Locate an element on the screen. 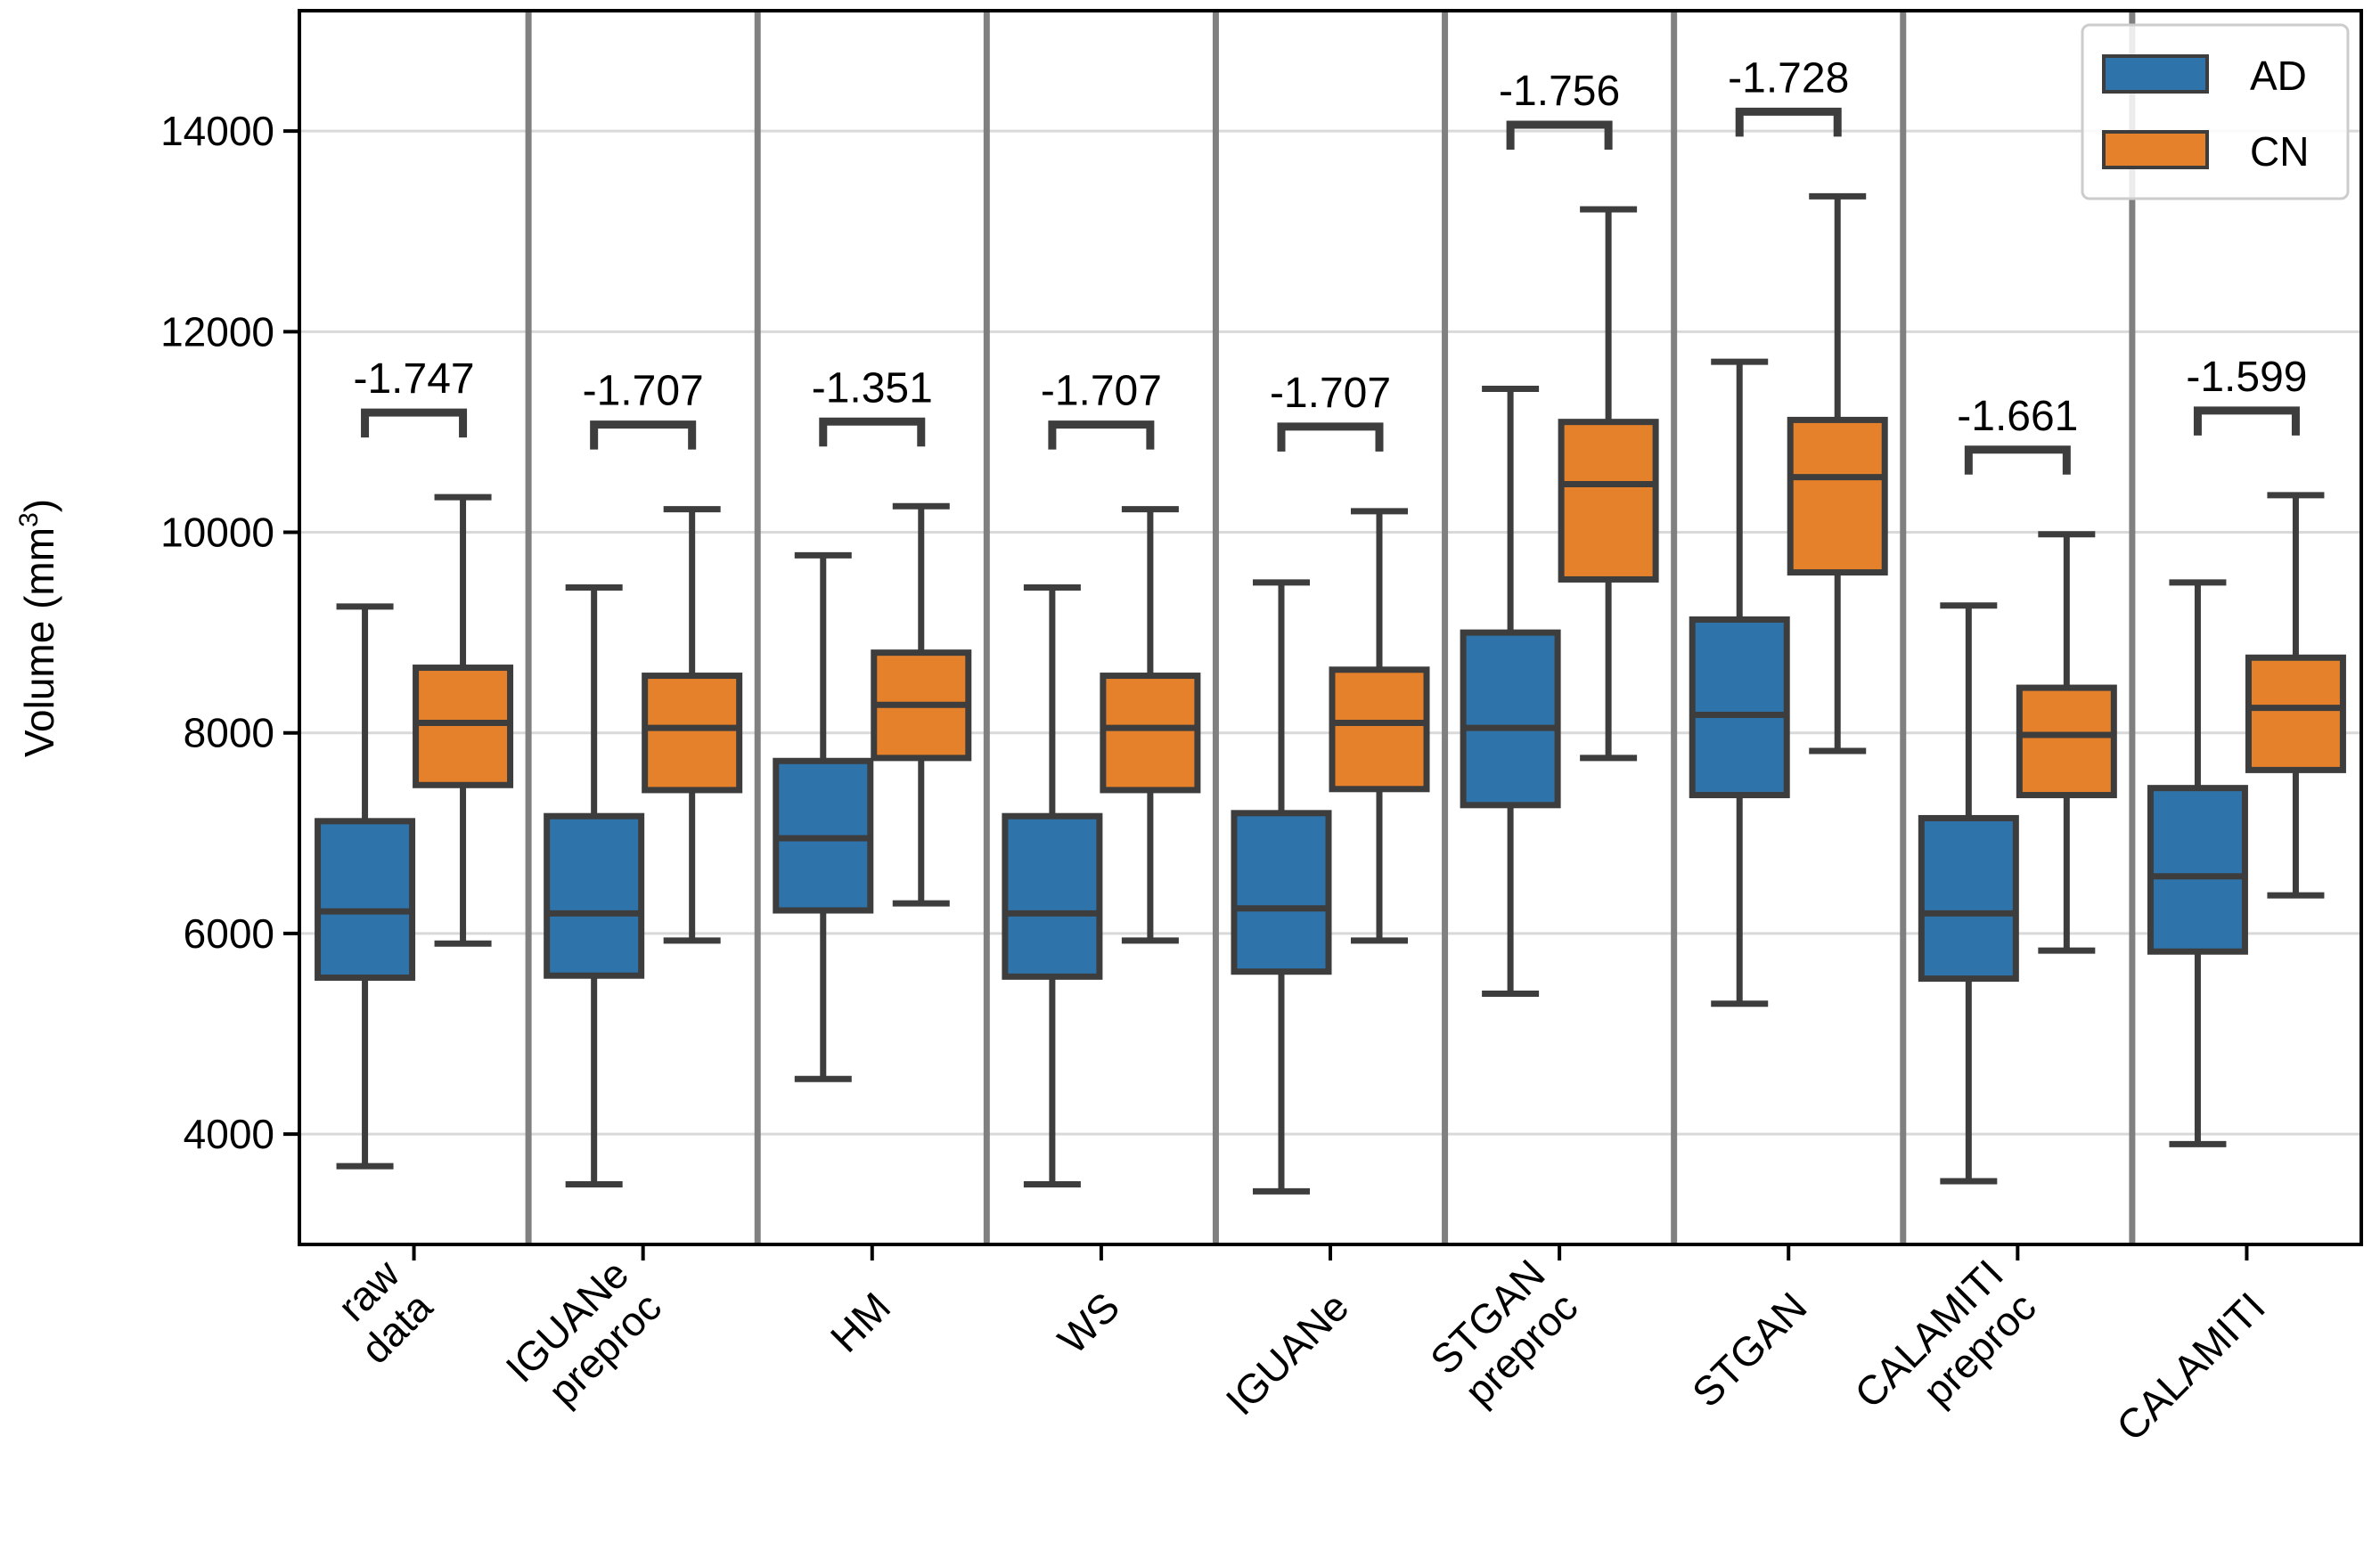  effect-size-label: -1.661 is located at coordinates (2017, 416).